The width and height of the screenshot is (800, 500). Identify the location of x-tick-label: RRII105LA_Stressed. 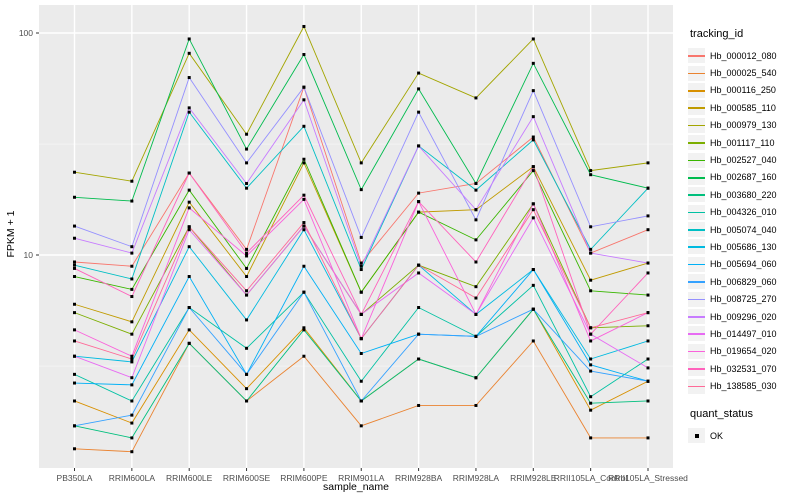
(648, 478).